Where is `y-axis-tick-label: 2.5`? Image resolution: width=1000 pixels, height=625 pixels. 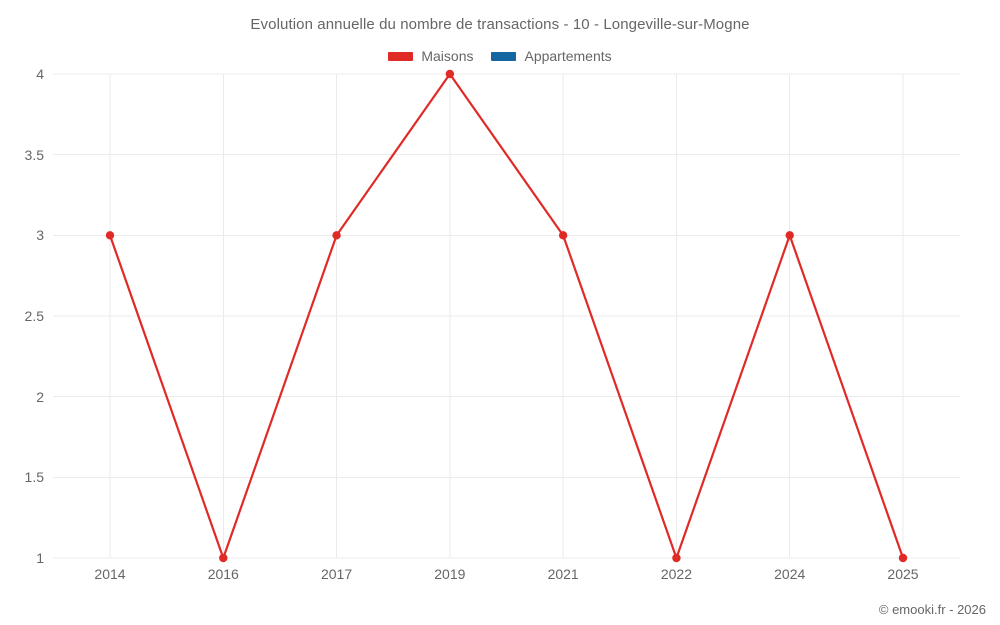 y-axis-tick-label: 2.5 is located at coordinates (34, 316).